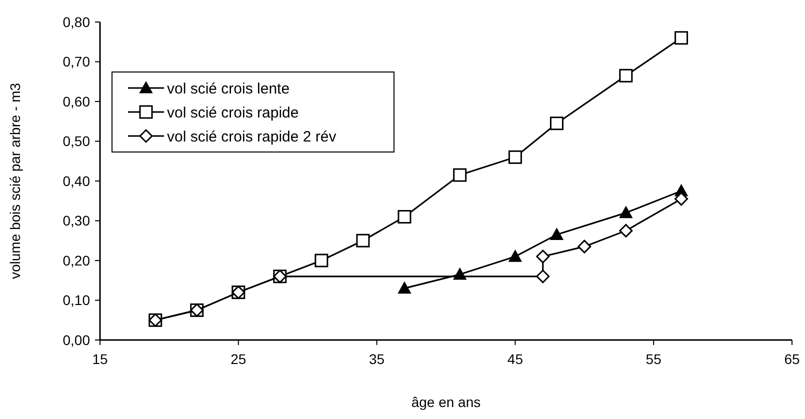 This screenshot has width=805, height=419. I want to click on legend-label: vol scié crois rapide, so click(233, 113).